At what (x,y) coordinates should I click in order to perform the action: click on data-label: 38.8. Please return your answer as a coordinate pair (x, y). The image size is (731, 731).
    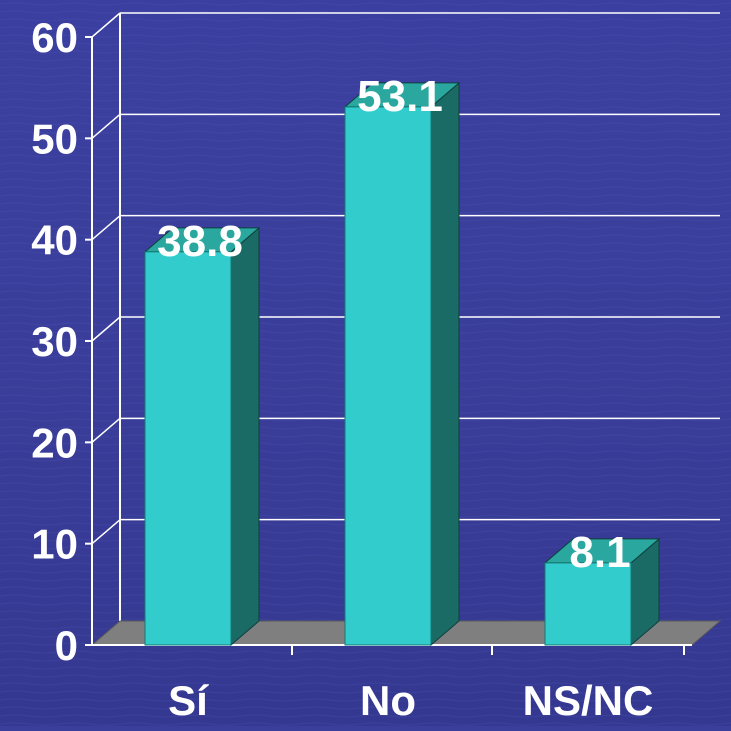
    Looking at the image, I should click on (200, 241).